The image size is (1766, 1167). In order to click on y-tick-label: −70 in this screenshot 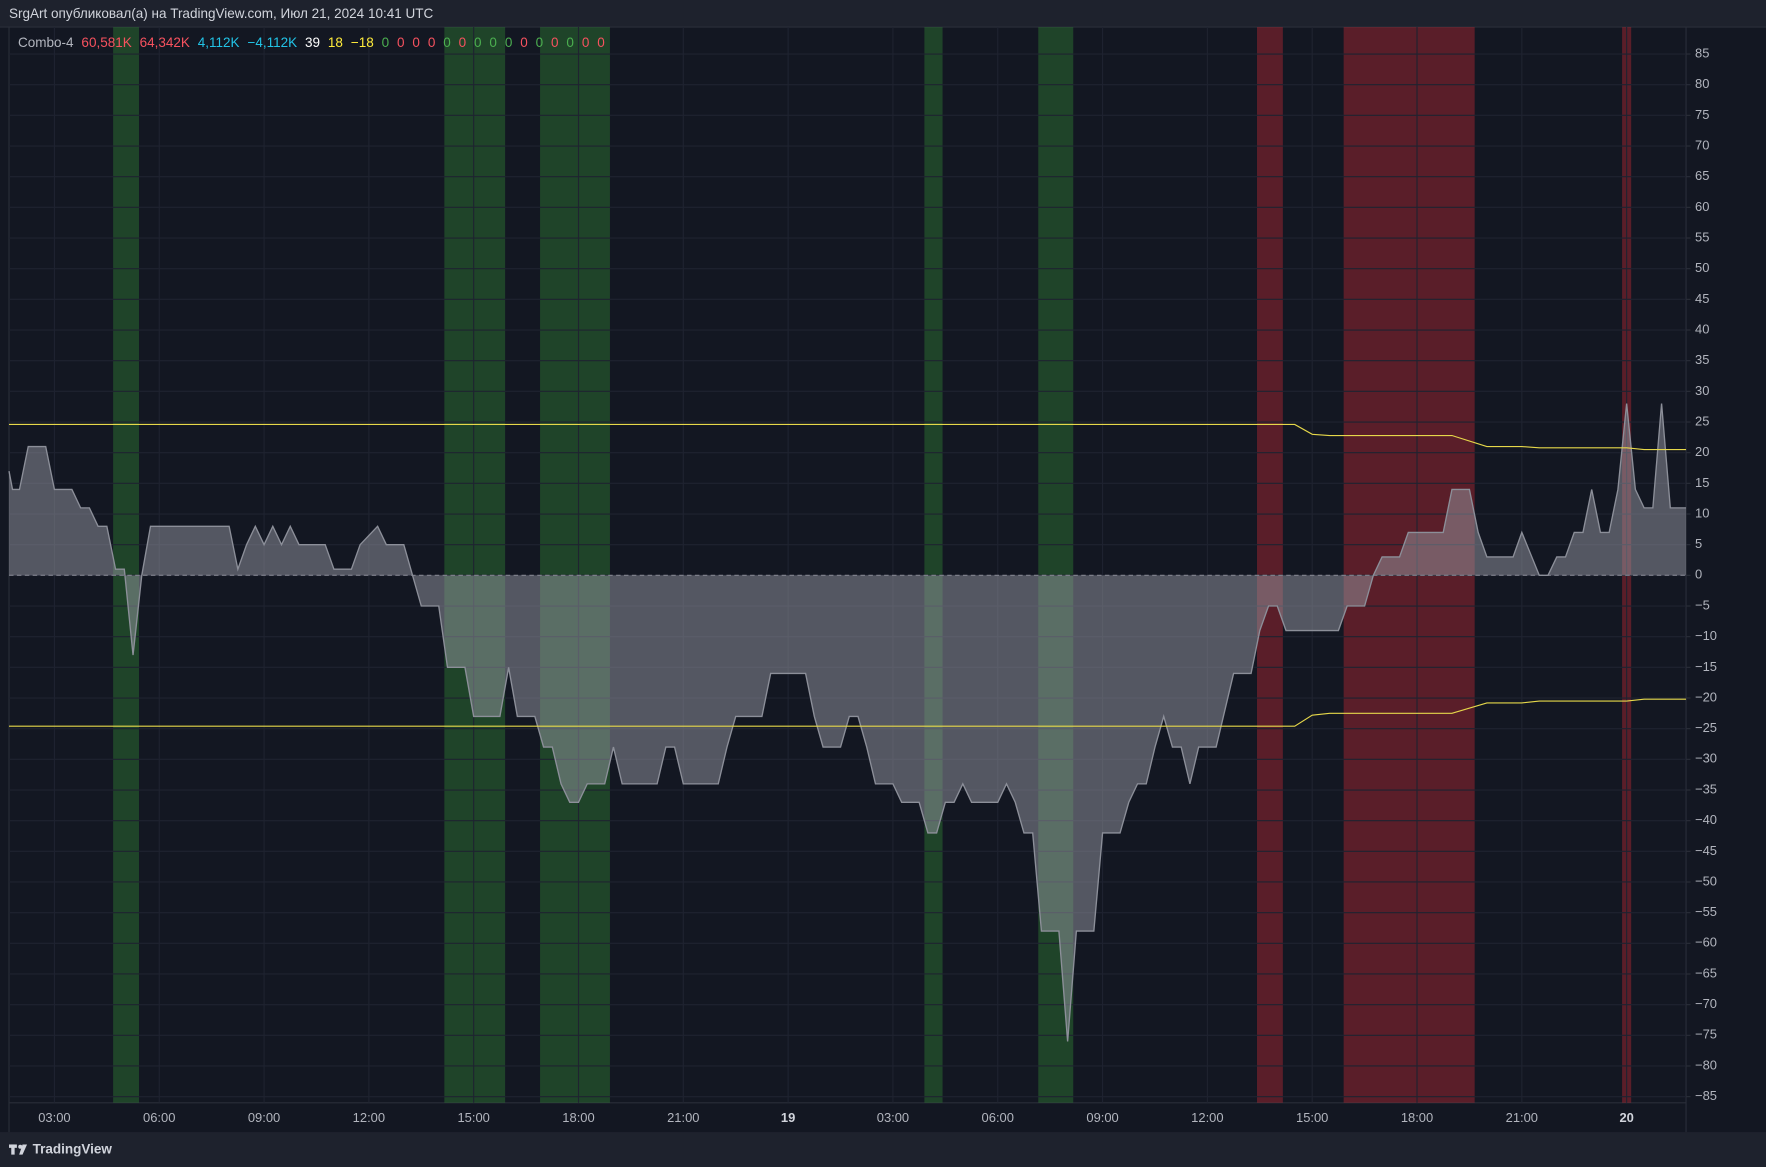, I will do `click(1706, 1003)`.